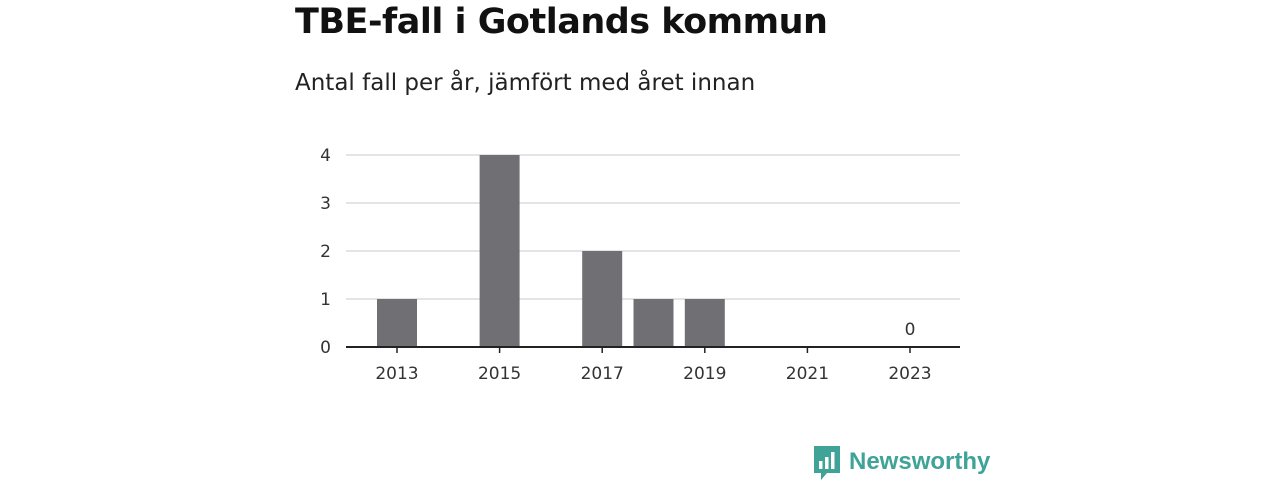  What do you see at coordinates (325, 204) in the screenshot?
I see `y-tick-label: 3` at bounding box center [325, 204].